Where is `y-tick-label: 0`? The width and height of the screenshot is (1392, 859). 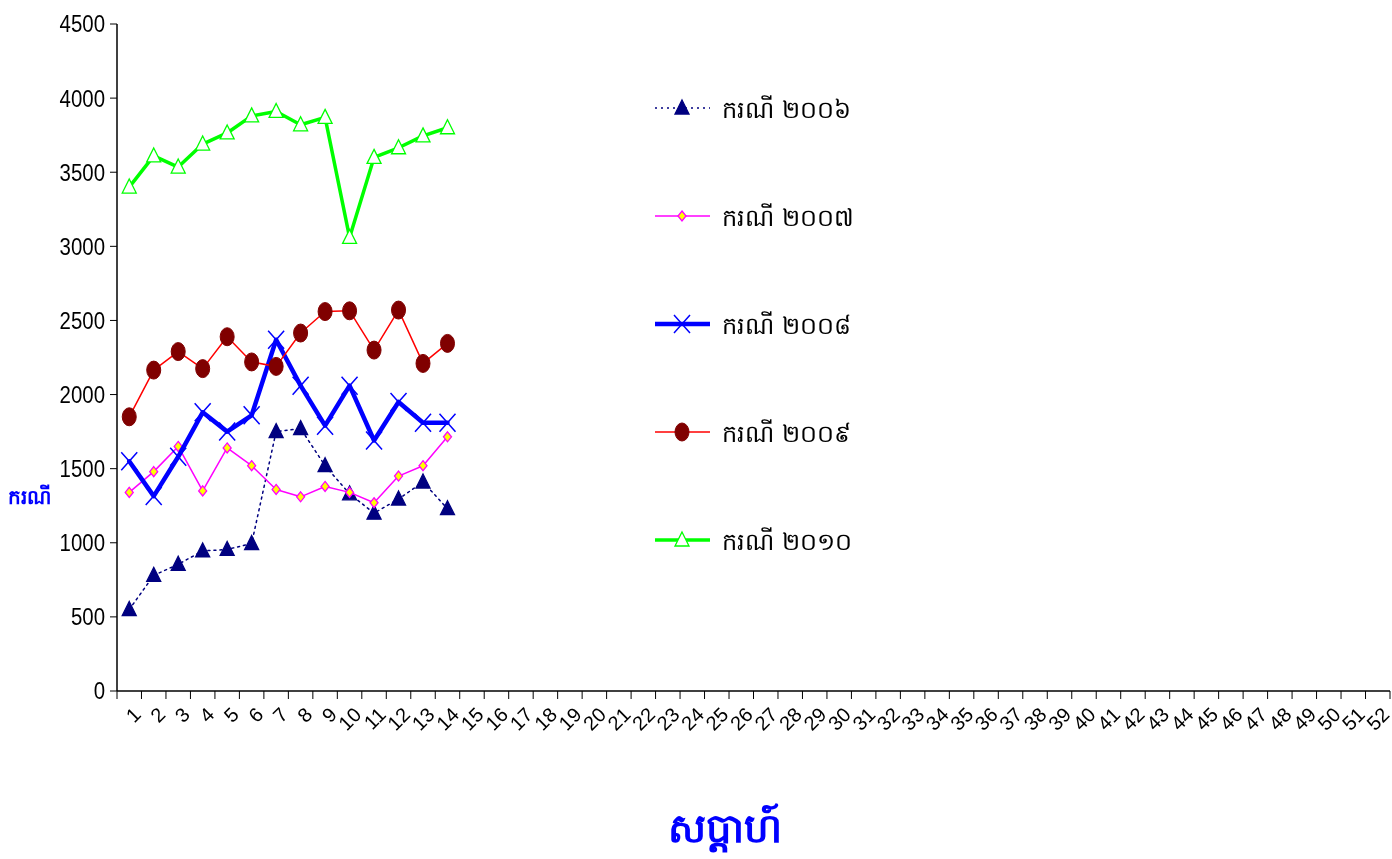
y-tick-label: 0 is located at coordinates (99, 691).